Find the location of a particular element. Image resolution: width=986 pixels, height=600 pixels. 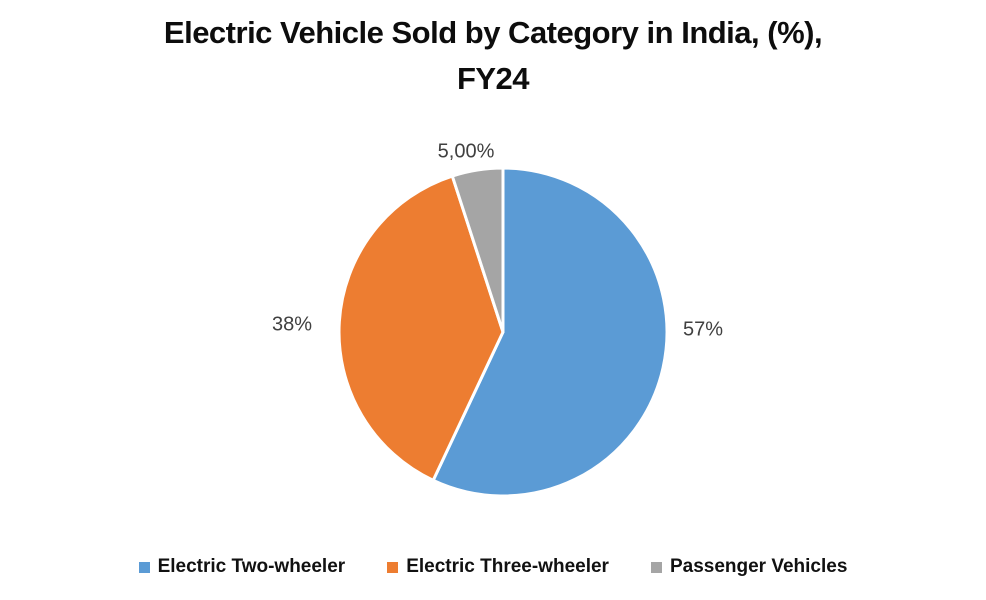

legend-item-electric-two-wheeler: Electric Two-wheeler is located at coordinates (242, 567).